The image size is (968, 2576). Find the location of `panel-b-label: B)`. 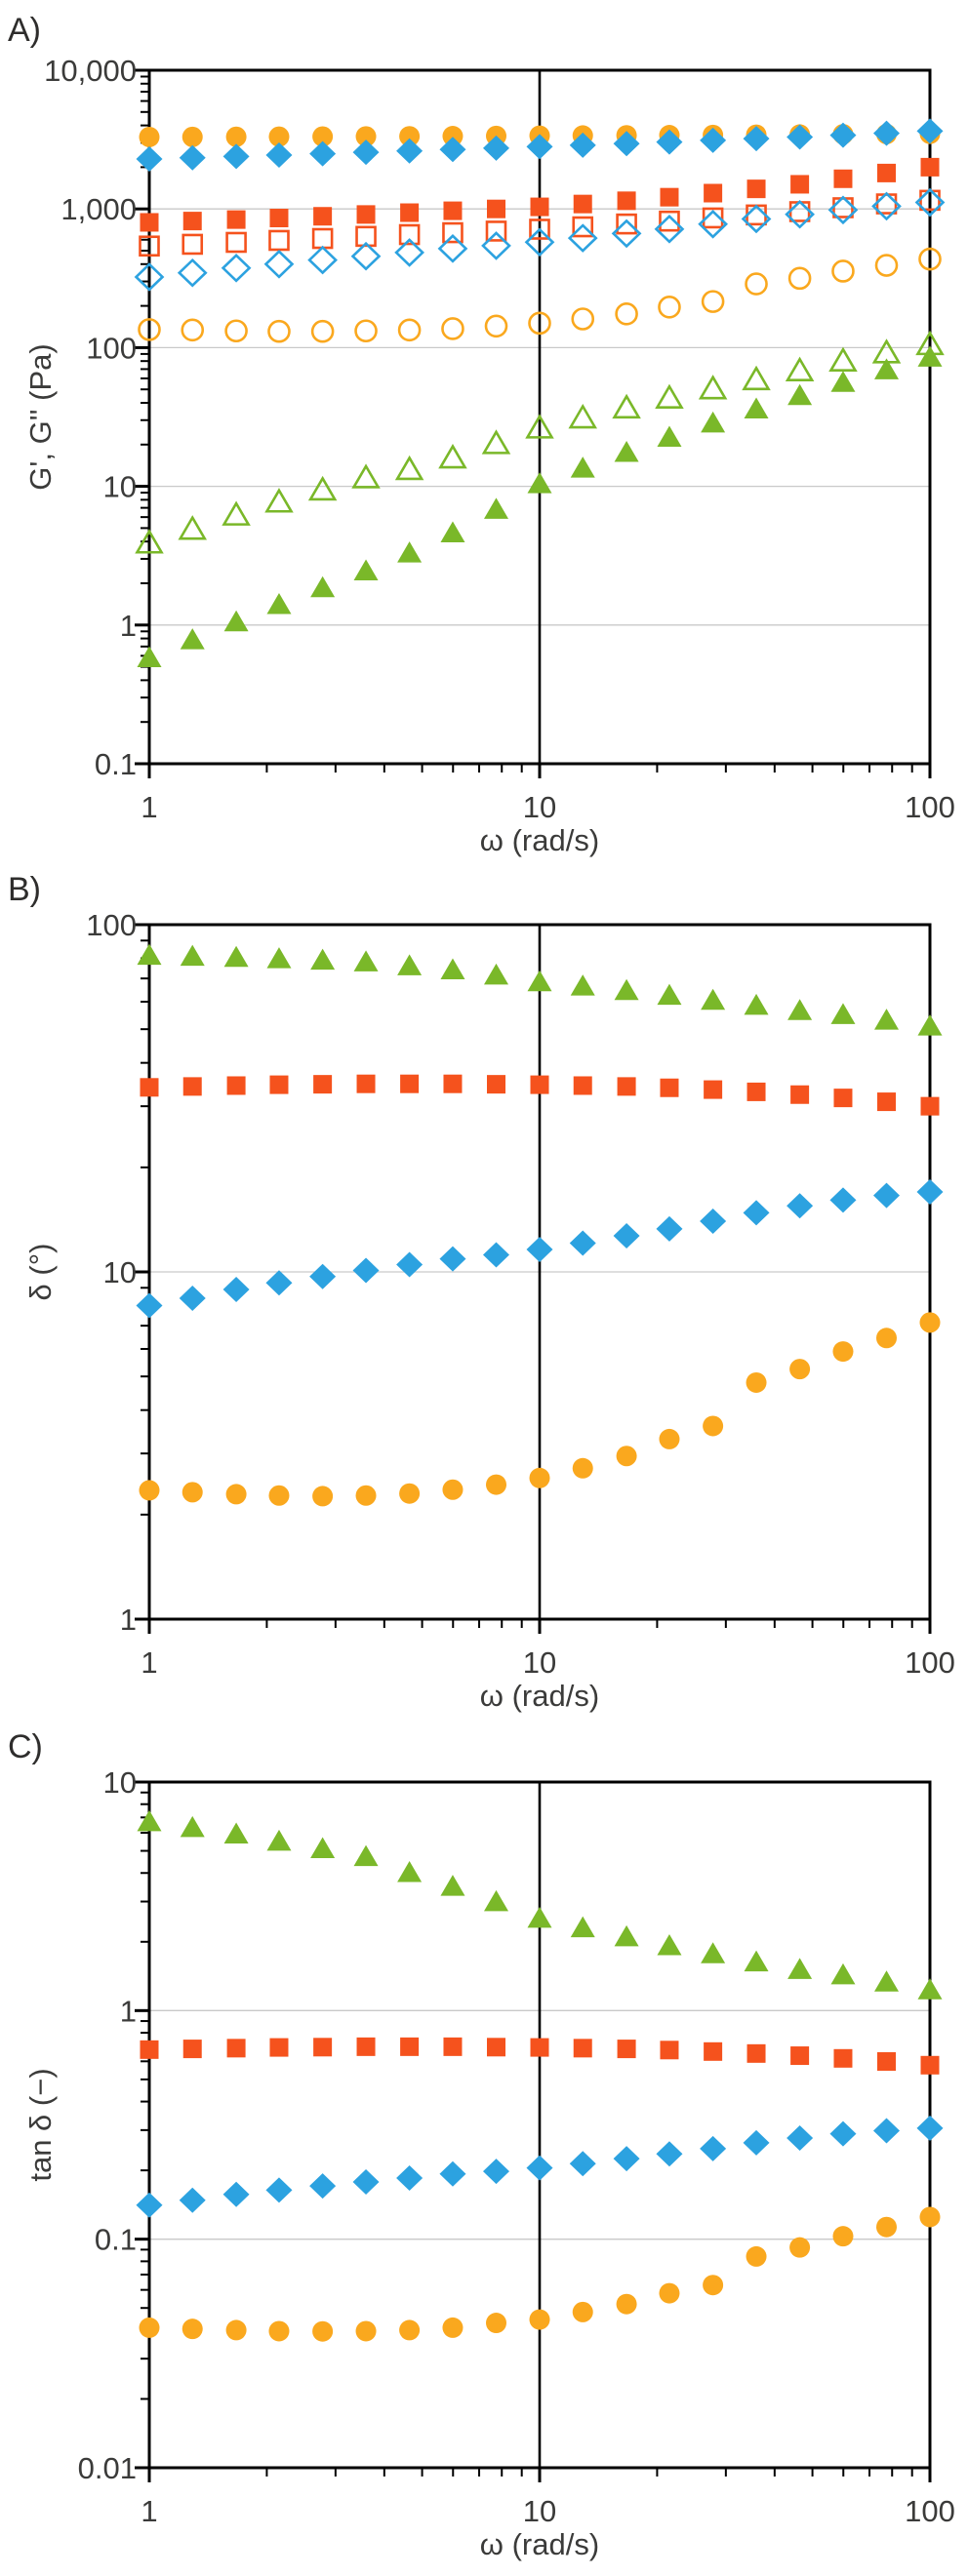

panel-b-label: B) is located at coordinates (24, 889).